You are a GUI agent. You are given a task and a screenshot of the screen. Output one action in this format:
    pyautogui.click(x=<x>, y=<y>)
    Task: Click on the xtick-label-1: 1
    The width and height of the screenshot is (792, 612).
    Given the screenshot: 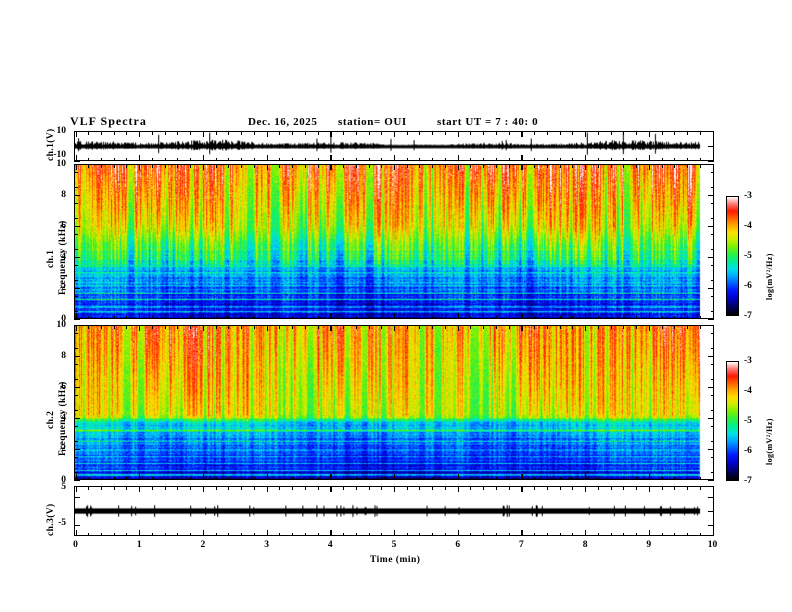 What is the action you would take?
    pyautogui.click(x=139, y=545)
    